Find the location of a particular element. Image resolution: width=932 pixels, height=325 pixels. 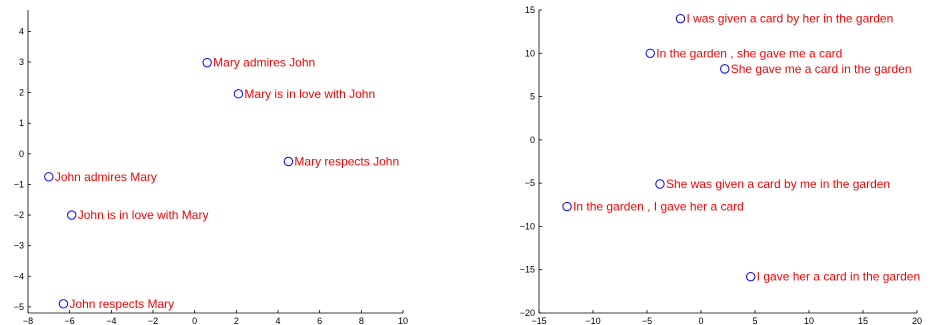

right-point-label: She was given a card by me in the garden is located at coordinates (778, 184).